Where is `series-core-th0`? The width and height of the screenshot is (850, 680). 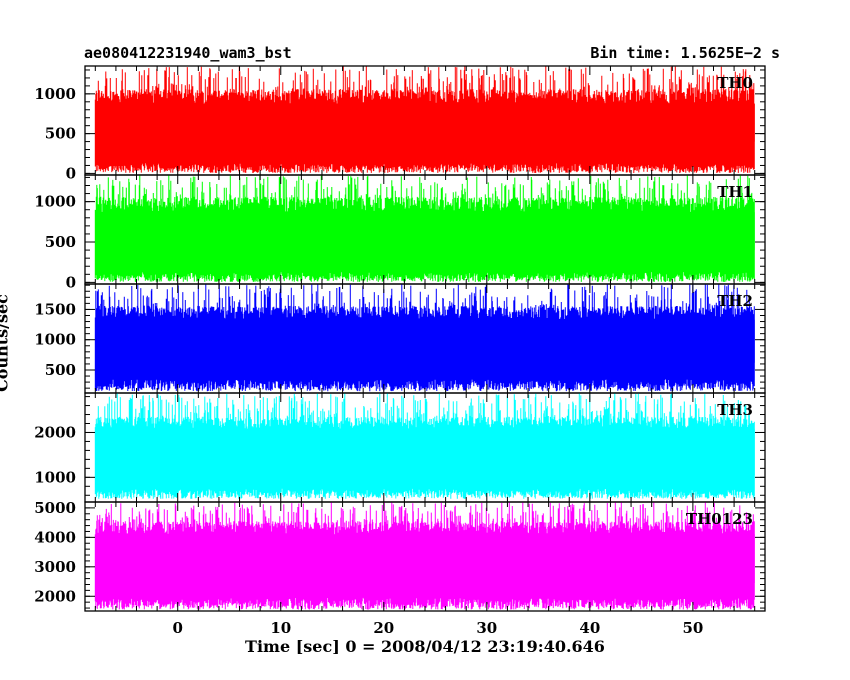 series-core-th0 is located at coordinates (425, 123).